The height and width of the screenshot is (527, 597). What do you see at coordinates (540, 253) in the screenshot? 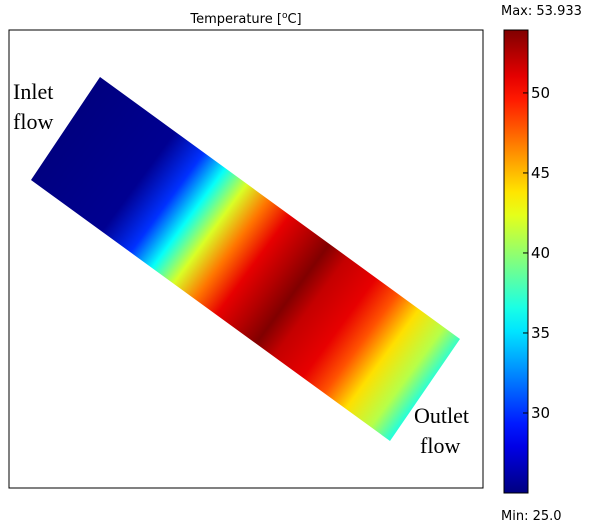
I see `colorbar-tick-label: 40` at bounding box center [540, 253].